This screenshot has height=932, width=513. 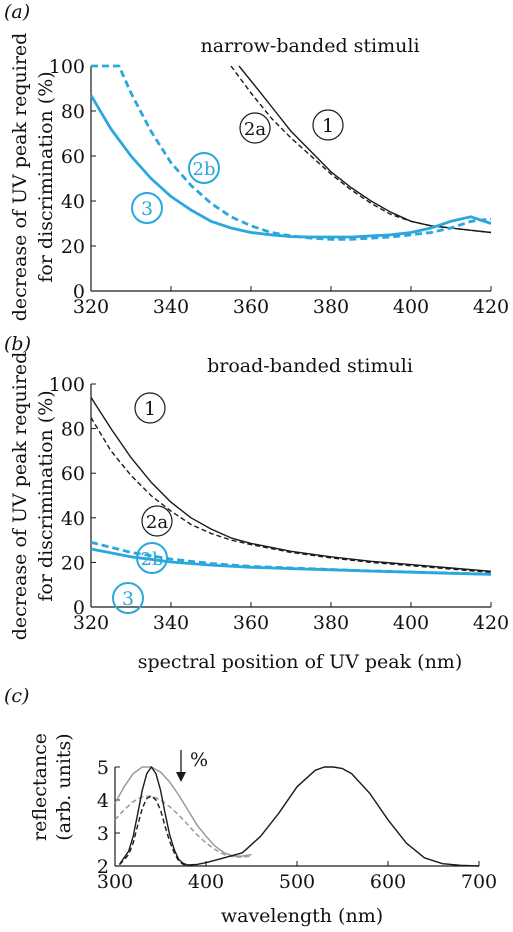 I want to click on panel-b-series-labels: 1 2a 2b 3, so click(x=142, y=503).